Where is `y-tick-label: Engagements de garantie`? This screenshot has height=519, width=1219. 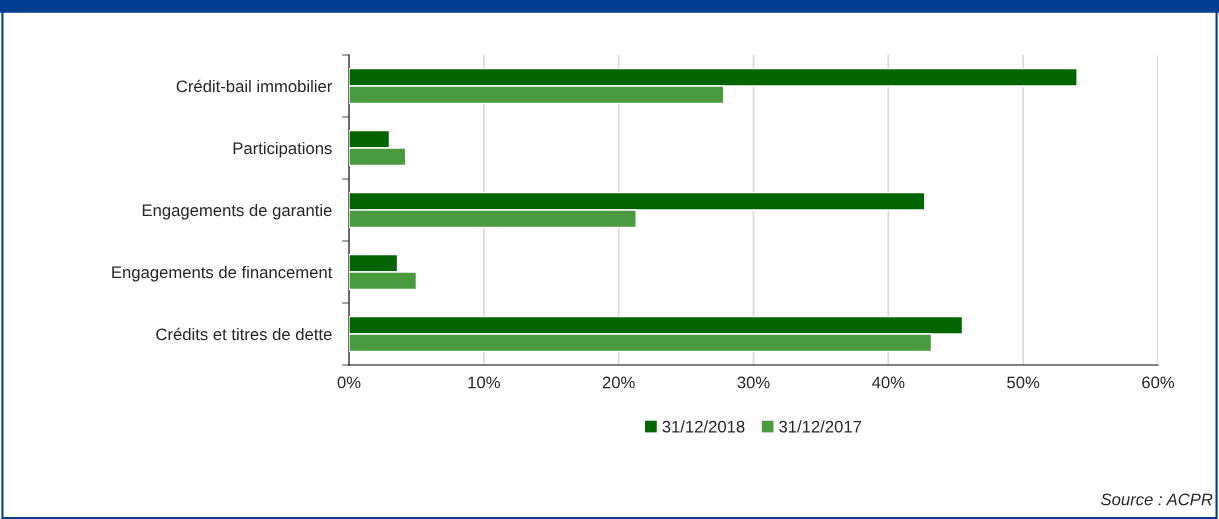 y-tick-label: Engagements de garantie is located at coordinates (237, 211).